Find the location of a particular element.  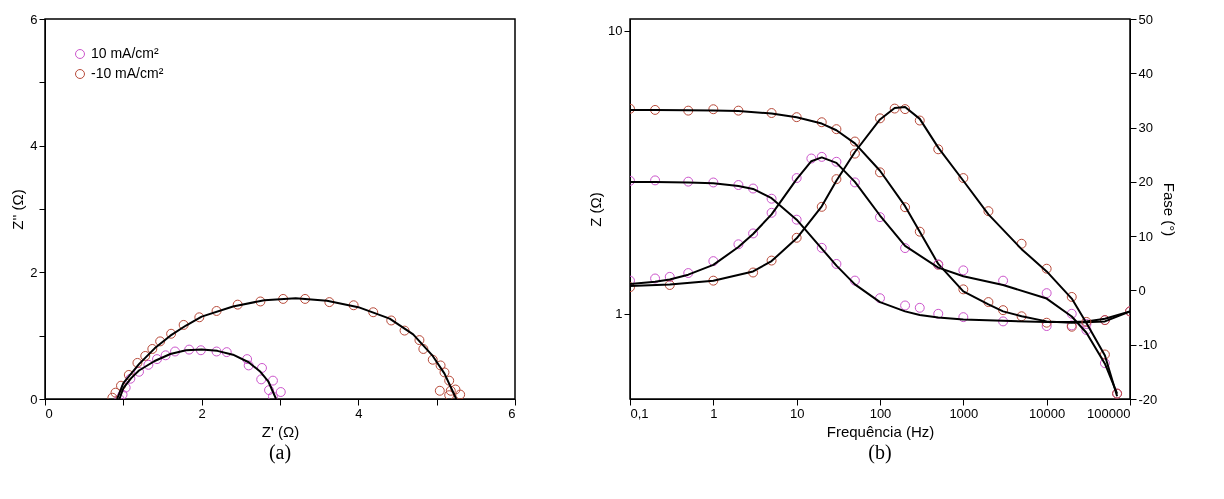

x-tick-label: 0 is located at coordinates (49, 413).